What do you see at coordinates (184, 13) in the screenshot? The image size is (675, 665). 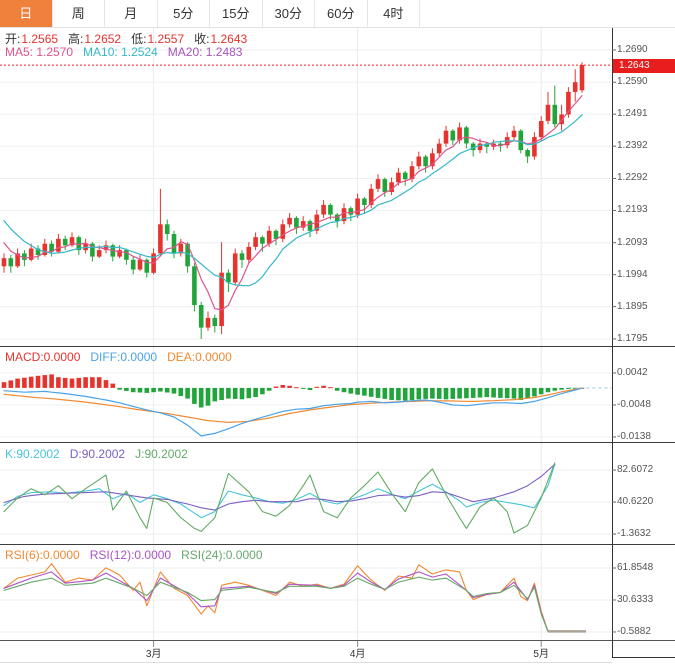 I see `tab-5min: 5分` at bounding box center [184, 13].